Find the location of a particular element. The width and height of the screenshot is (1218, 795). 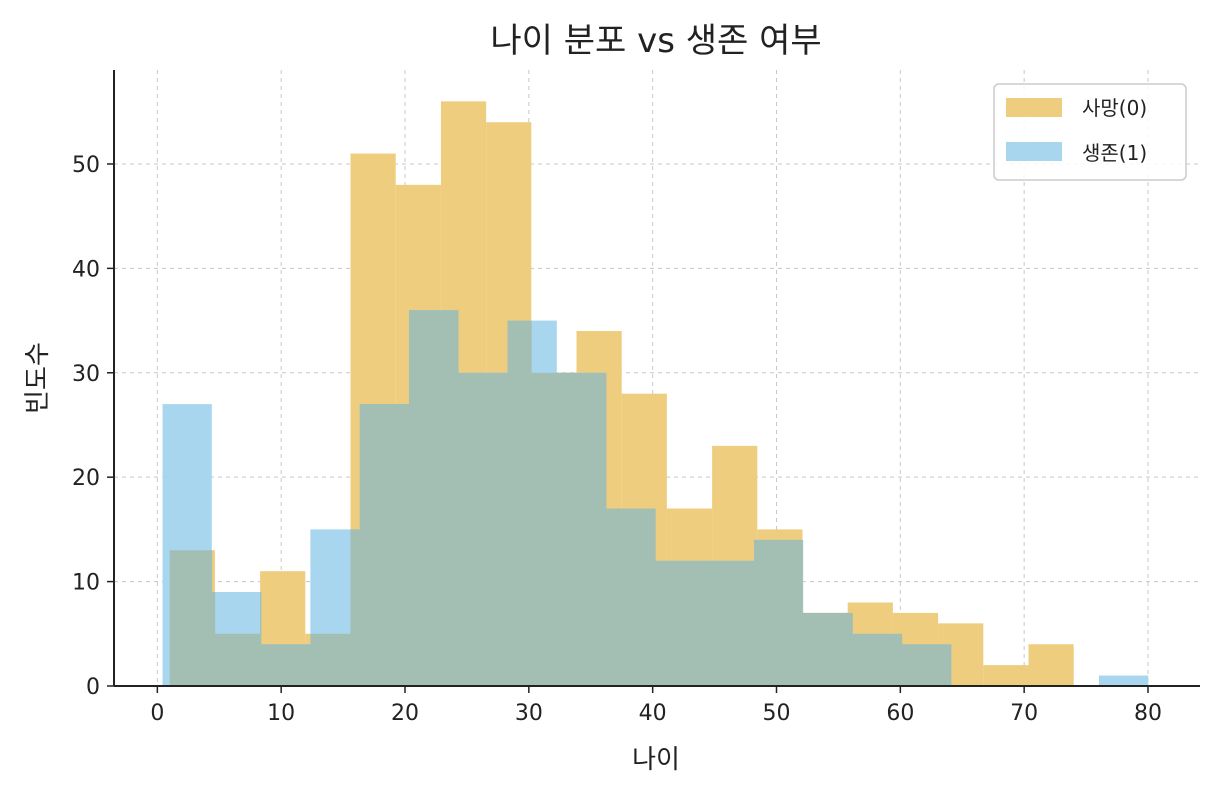

y-tick-label: 20 is located at coordinates (86, 478).